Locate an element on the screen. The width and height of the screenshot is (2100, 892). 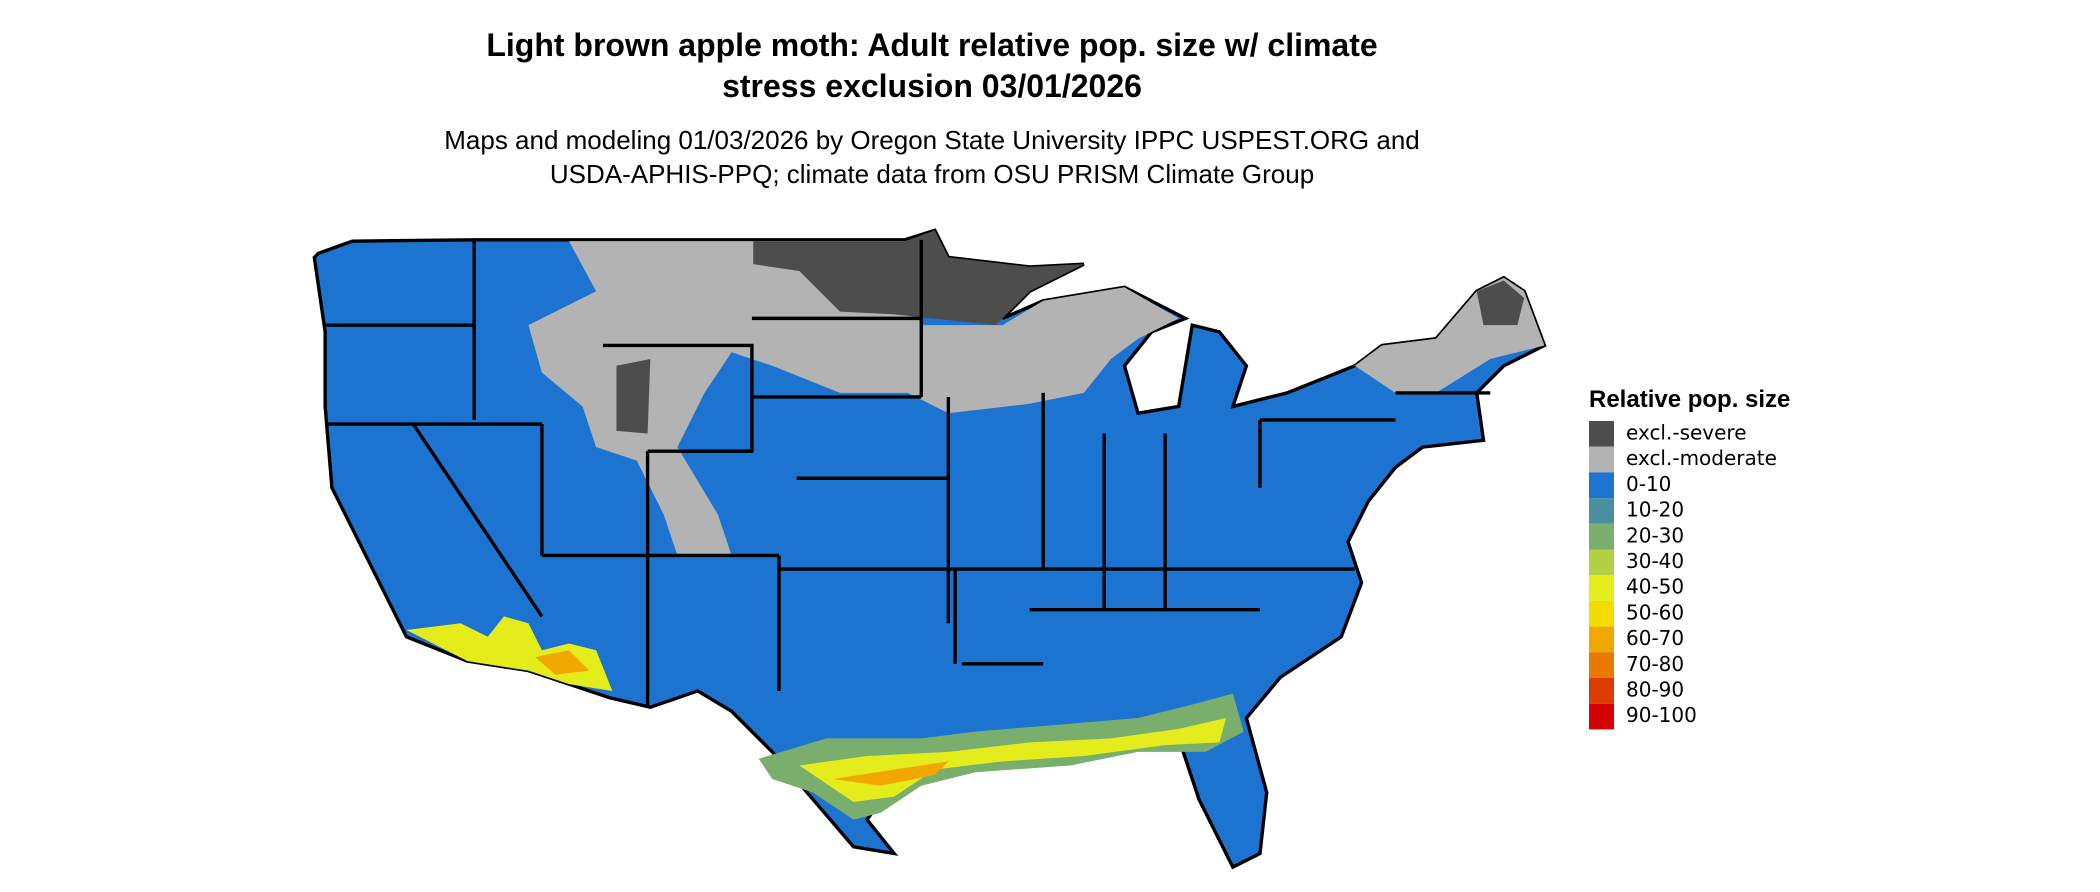
legend-label: 90-100 is located at coordinates (1661, 715).